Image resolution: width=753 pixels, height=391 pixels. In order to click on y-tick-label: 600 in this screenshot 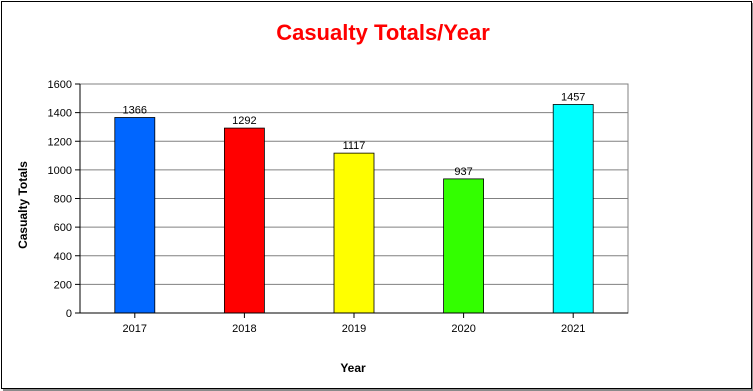, I will do `click(63, 228)`.